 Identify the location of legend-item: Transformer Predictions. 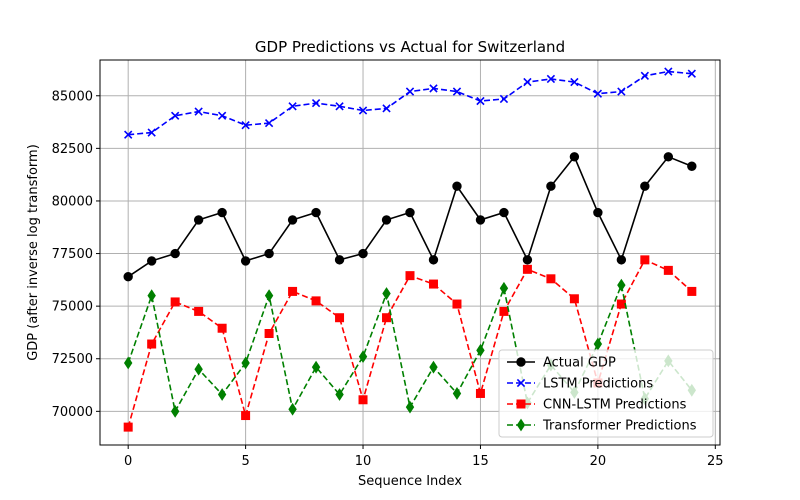
(602, 426).